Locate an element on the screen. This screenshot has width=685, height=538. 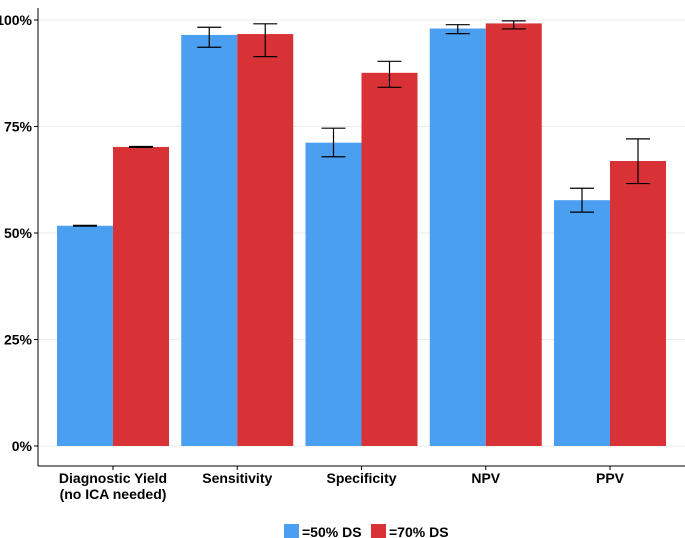
y-tick-label-50: 50% is located at coordinates (18, 233).